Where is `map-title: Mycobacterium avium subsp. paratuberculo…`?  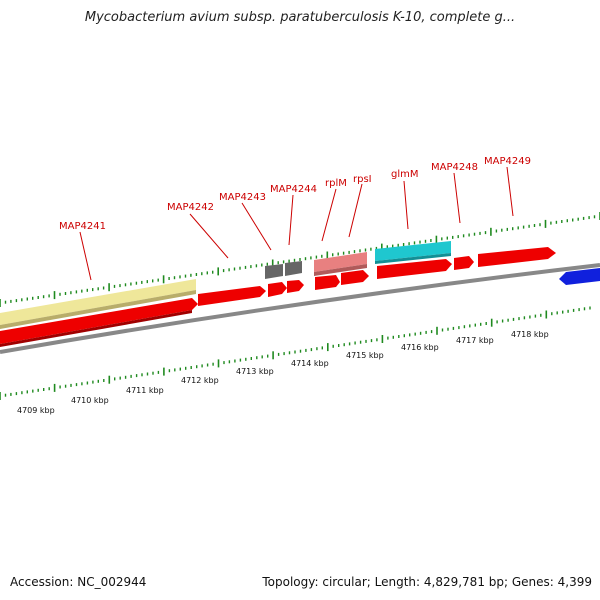 map-title: Mycobacterium avium subsp. paratuberculo… is located at coordinates (300, 17).